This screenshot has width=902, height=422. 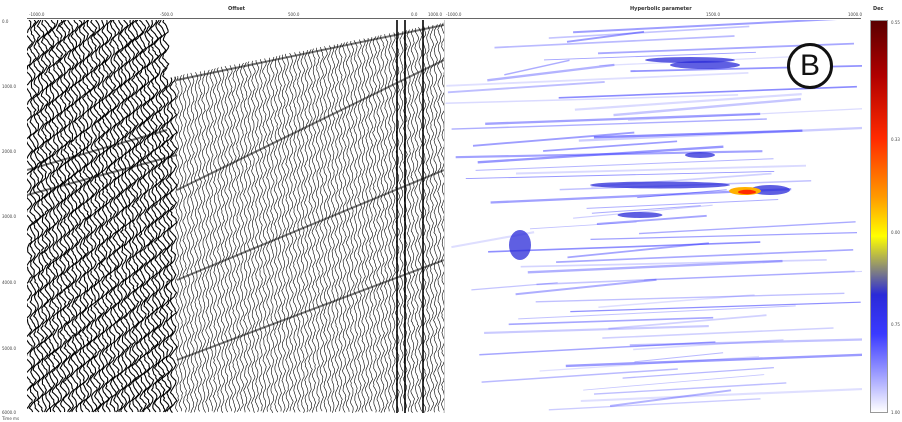 I want to click on left-x-tick: -500.0, so click(x=166, y=14).